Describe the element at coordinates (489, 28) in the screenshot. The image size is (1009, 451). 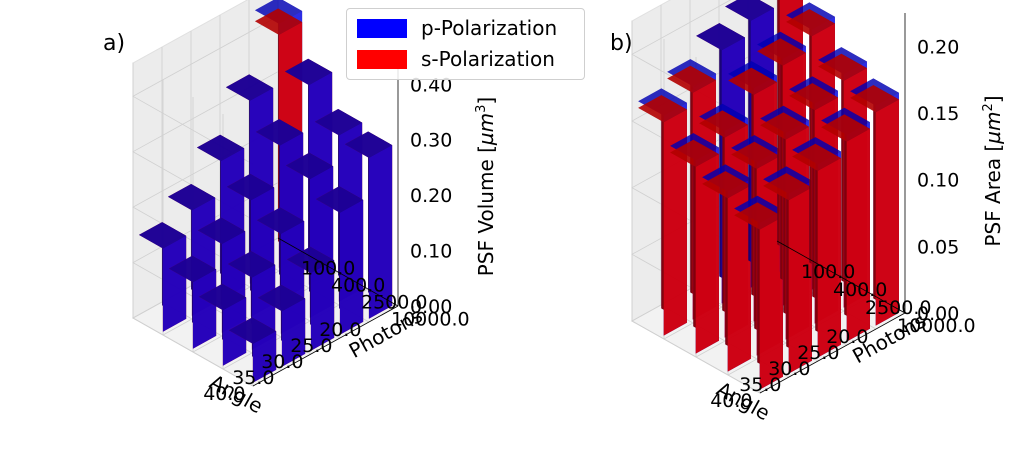
I see `legend-label-p: p-Polarization` at that location.